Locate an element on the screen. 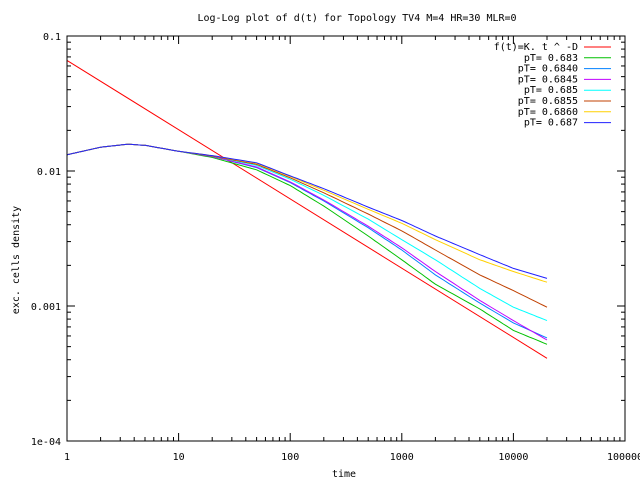 This screenshot has width=640, height=480. y-tick-label: 0.001 is located at coordinates (46, 307).